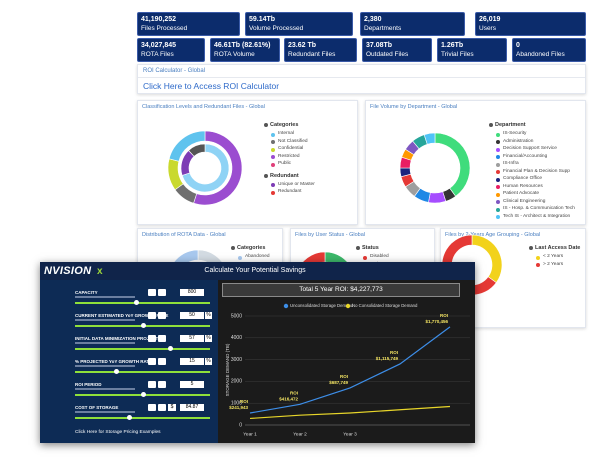 This screenshot has width=610, height=464. I want to click on input-label: CURRENT ESTIMATED YoY GROWTH RATE, so click(122, 315).